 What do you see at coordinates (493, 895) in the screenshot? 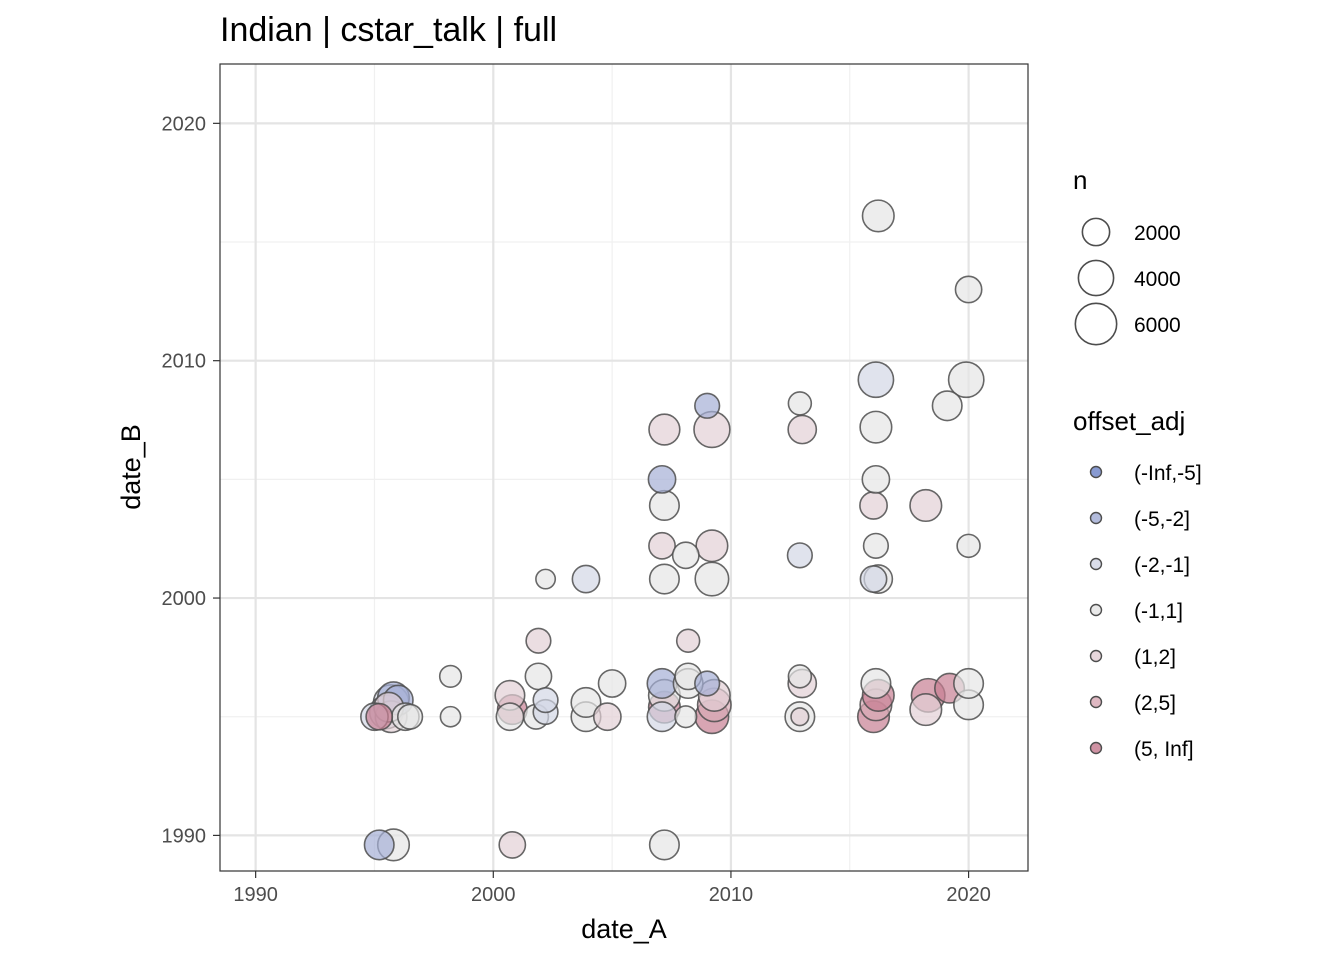
I see `x-tick-label: 2000` at bounding box center [493, 895].